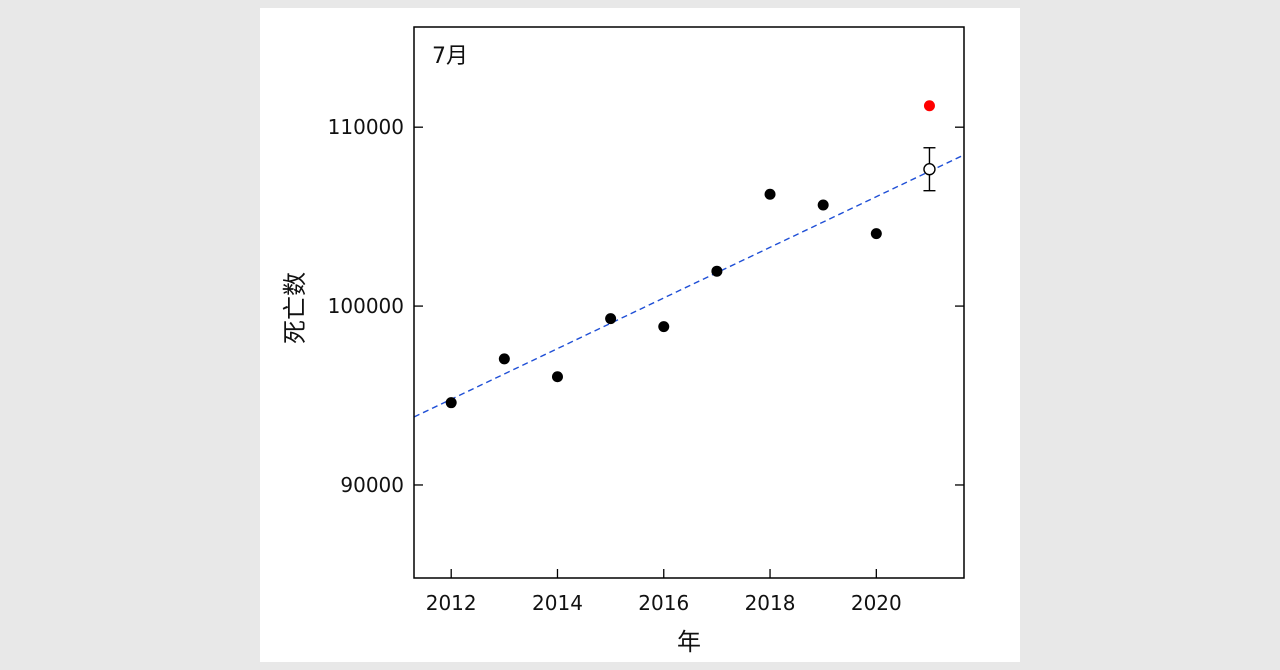 The height and width of the screenshot is (670, 1280). What do you see at coordinates (372, 485) in the screenshot?
I see `y-tick-label: 90000` at bounding box center [372, 485].